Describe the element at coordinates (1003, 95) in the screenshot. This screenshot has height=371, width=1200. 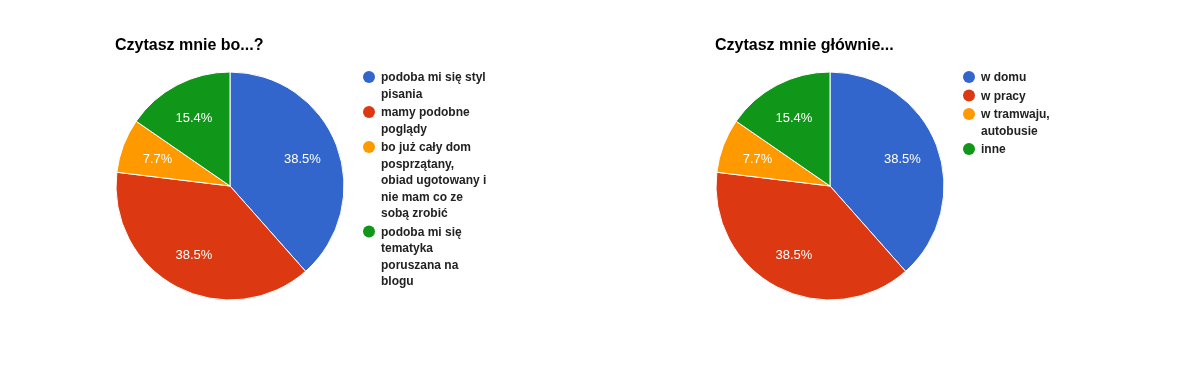
I see `legend-label: w pracy` at that location.